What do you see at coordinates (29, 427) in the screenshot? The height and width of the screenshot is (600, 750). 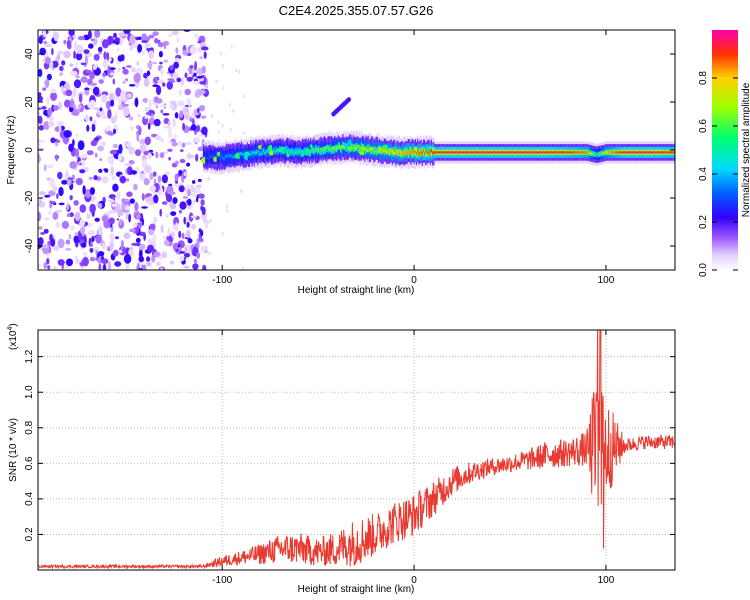 I see `snr-y-tick-label: 0.8` at bounding box center [29, 427].